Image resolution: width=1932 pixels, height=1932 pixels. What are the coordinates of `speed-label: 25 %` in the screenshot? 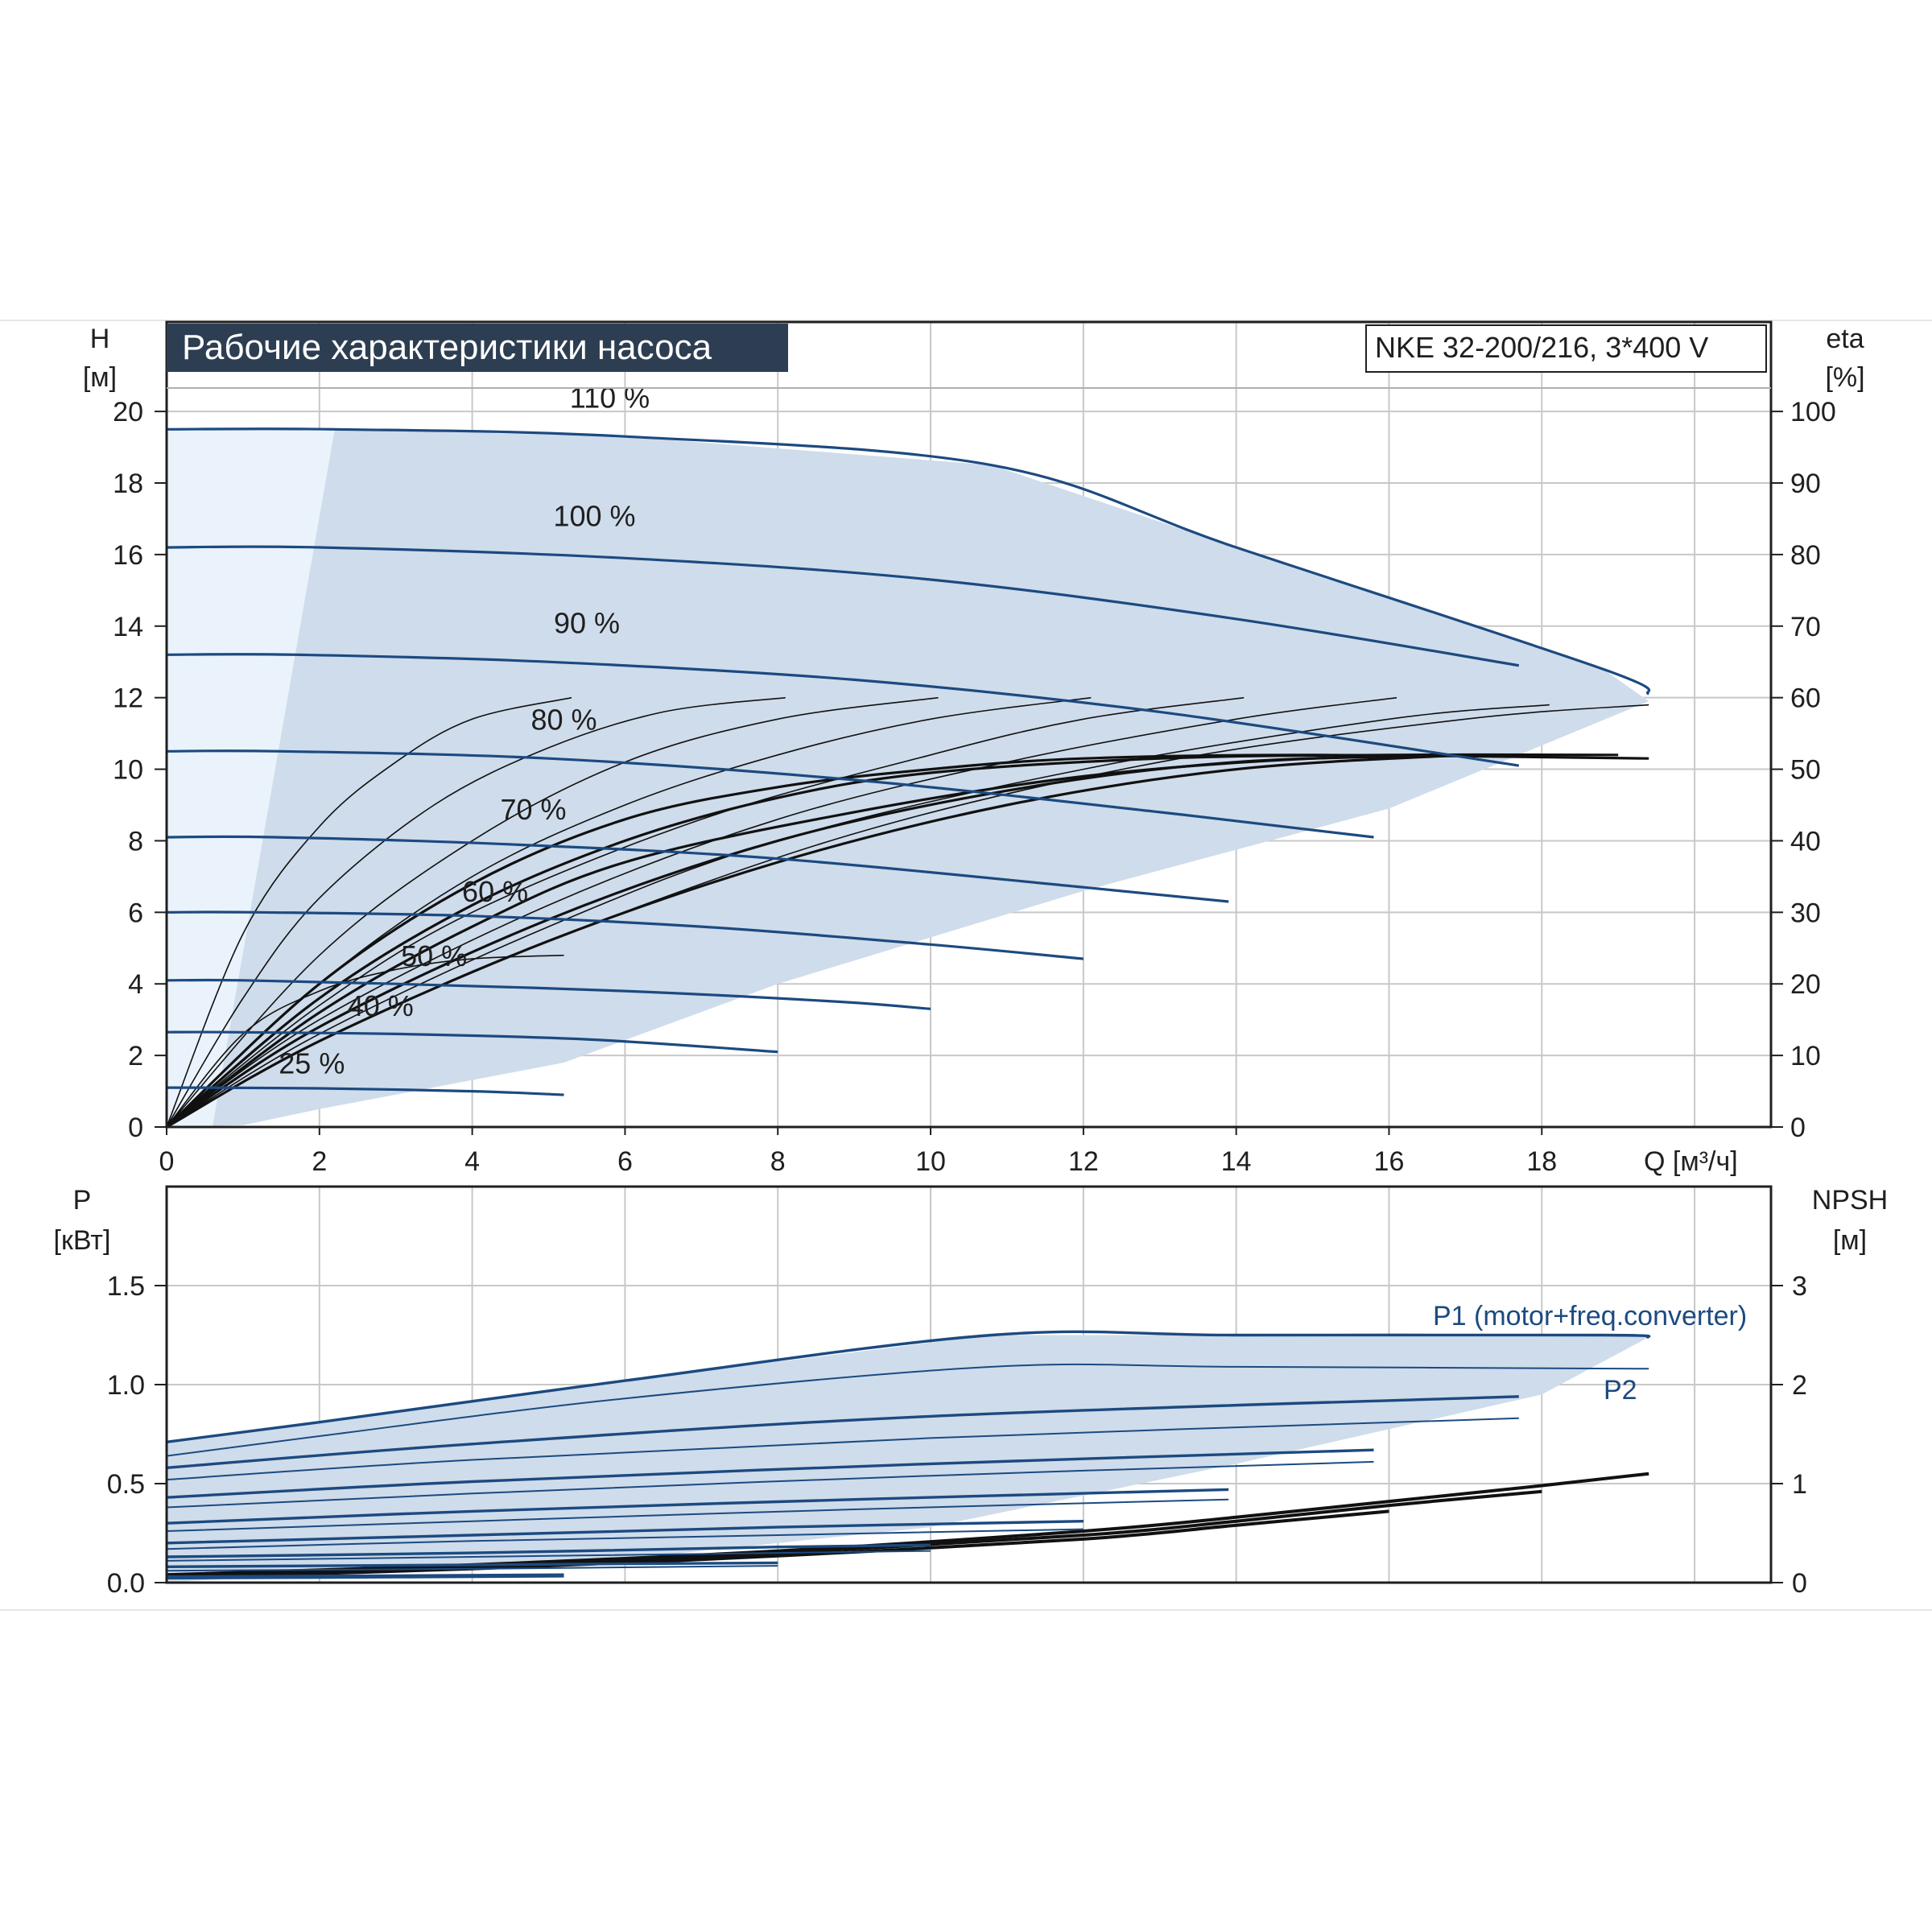 It's located at (312, 1063).